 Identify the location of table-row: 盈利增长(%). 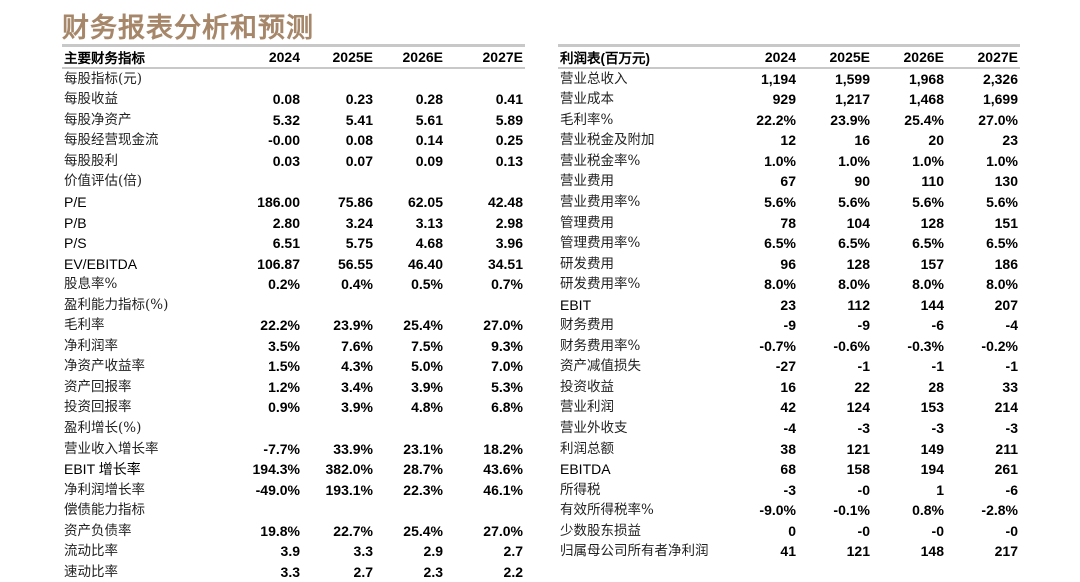
(293, 428).